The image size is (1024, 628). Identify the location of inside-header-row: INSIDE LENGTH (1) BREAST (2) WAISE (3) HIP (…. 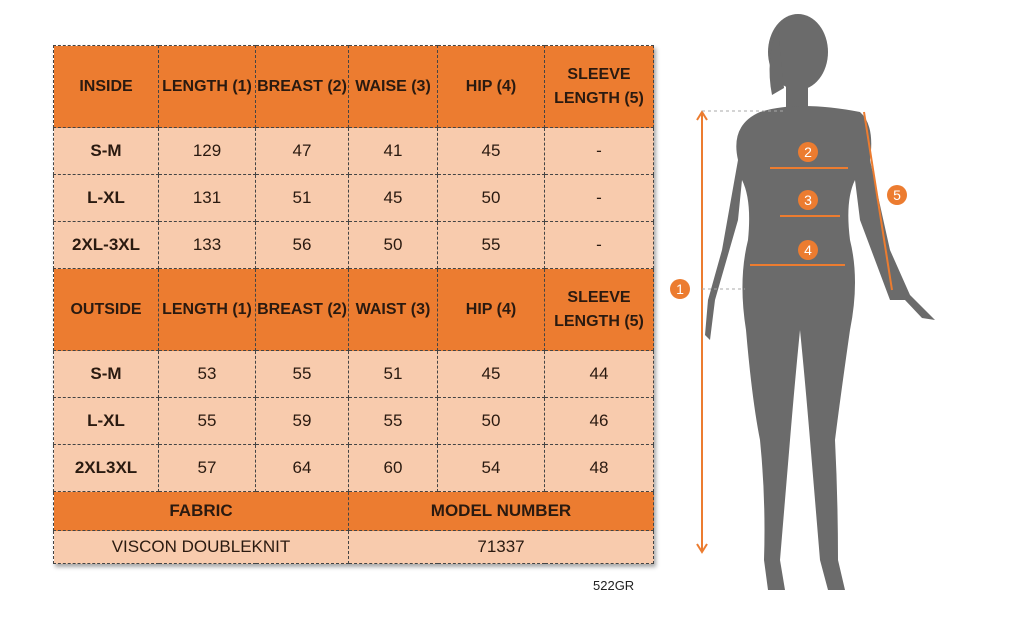
(353, 86).